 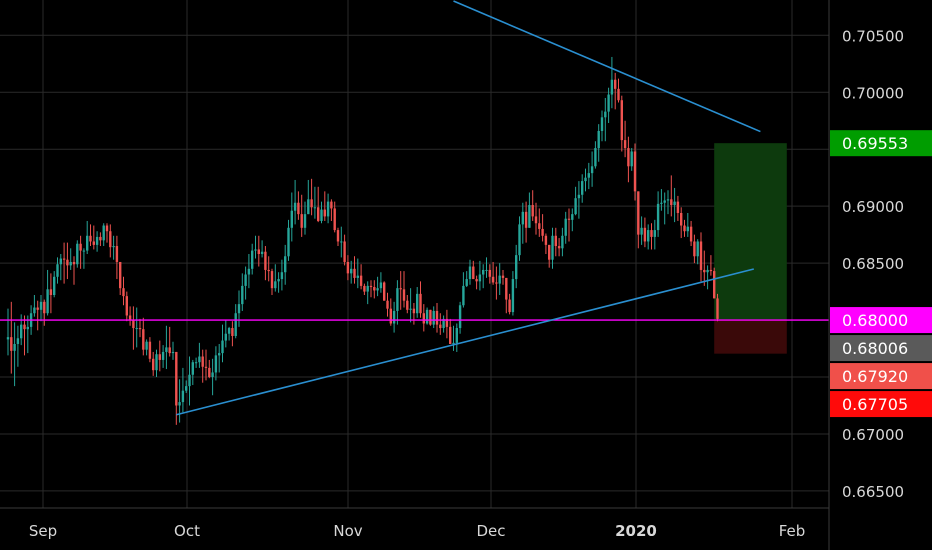 I want to click on price-tag-label: 0.67705, so click(x=875, y=404).